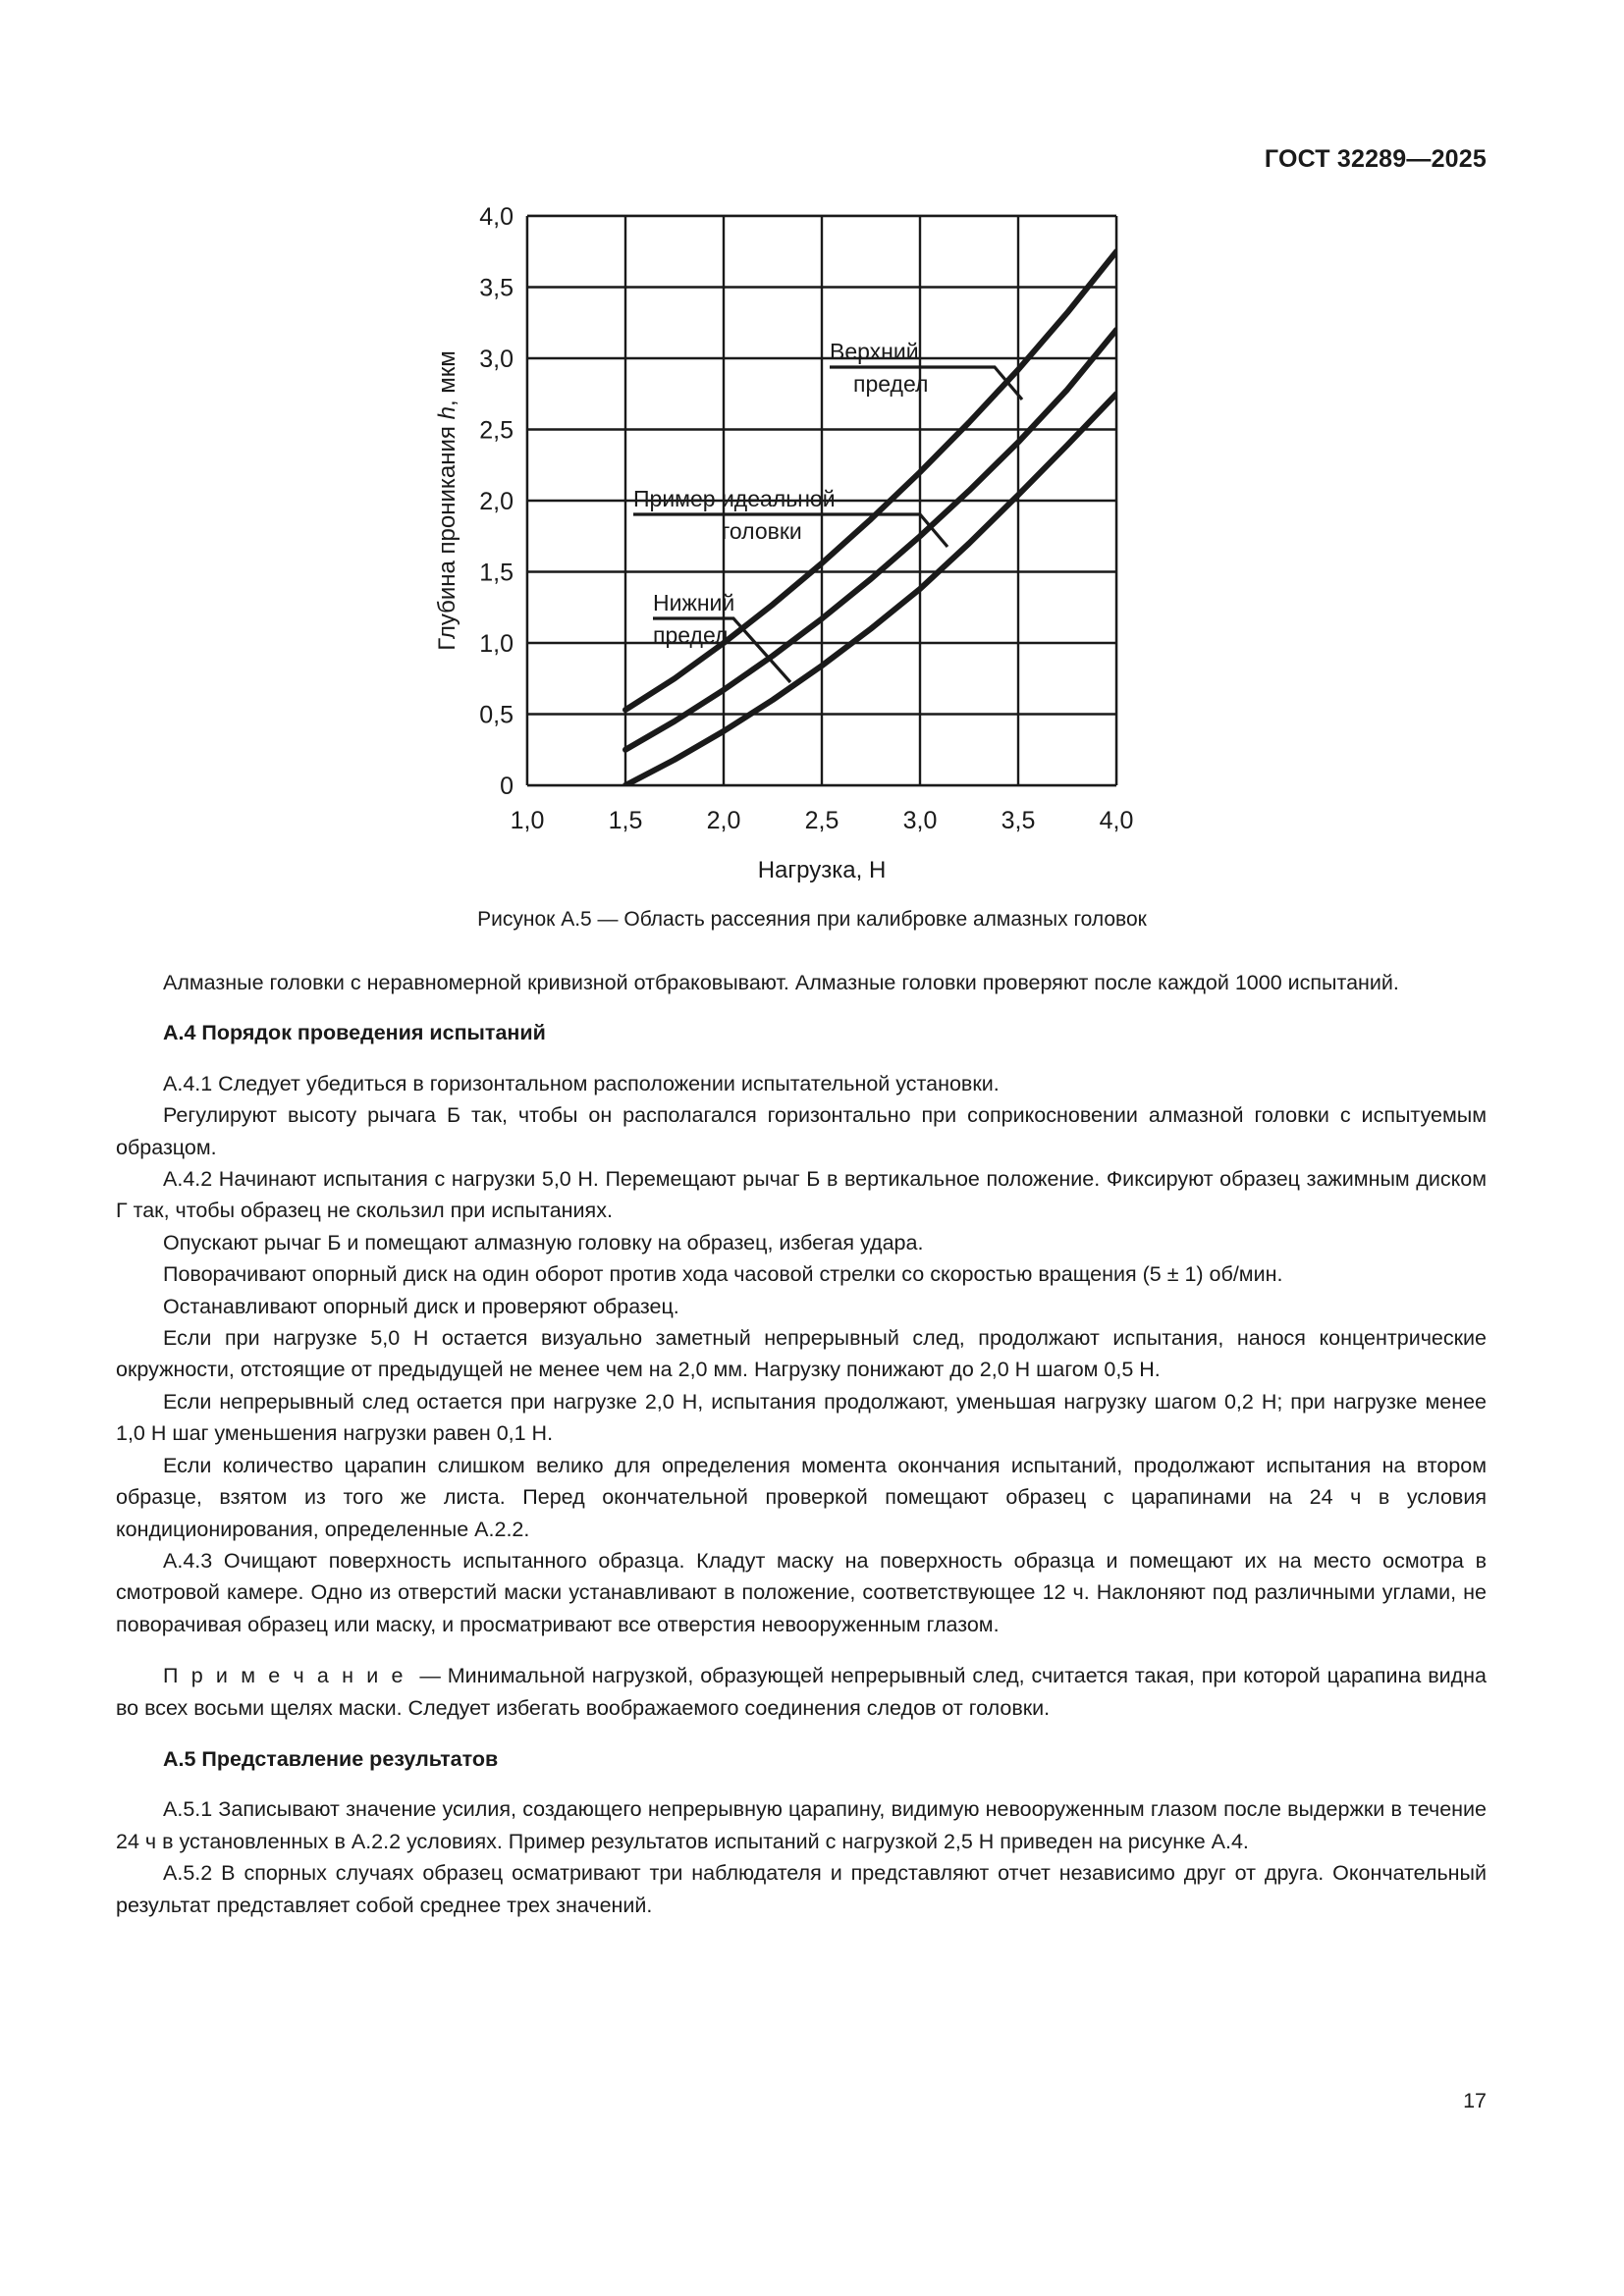  I want to click on annotation-leaders, so click(828, 524).